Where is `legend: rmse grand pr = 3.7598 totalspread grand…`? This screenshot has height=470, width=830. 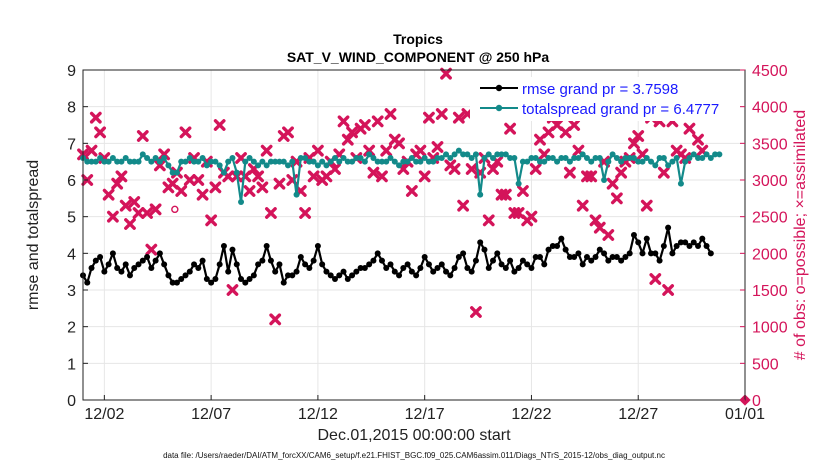
legend: rmse grand pr = 3.7598 totalspread grand… is located at coordinates (605, 99).